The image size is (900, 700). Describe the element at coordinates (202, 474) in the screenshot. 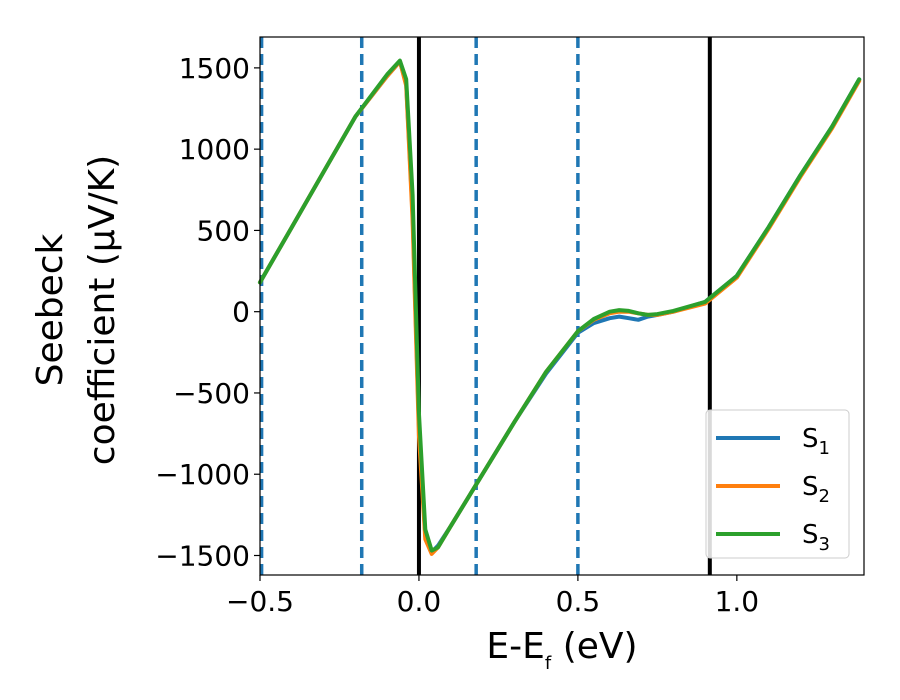

I see `y-tick-label: −1000` at that location.